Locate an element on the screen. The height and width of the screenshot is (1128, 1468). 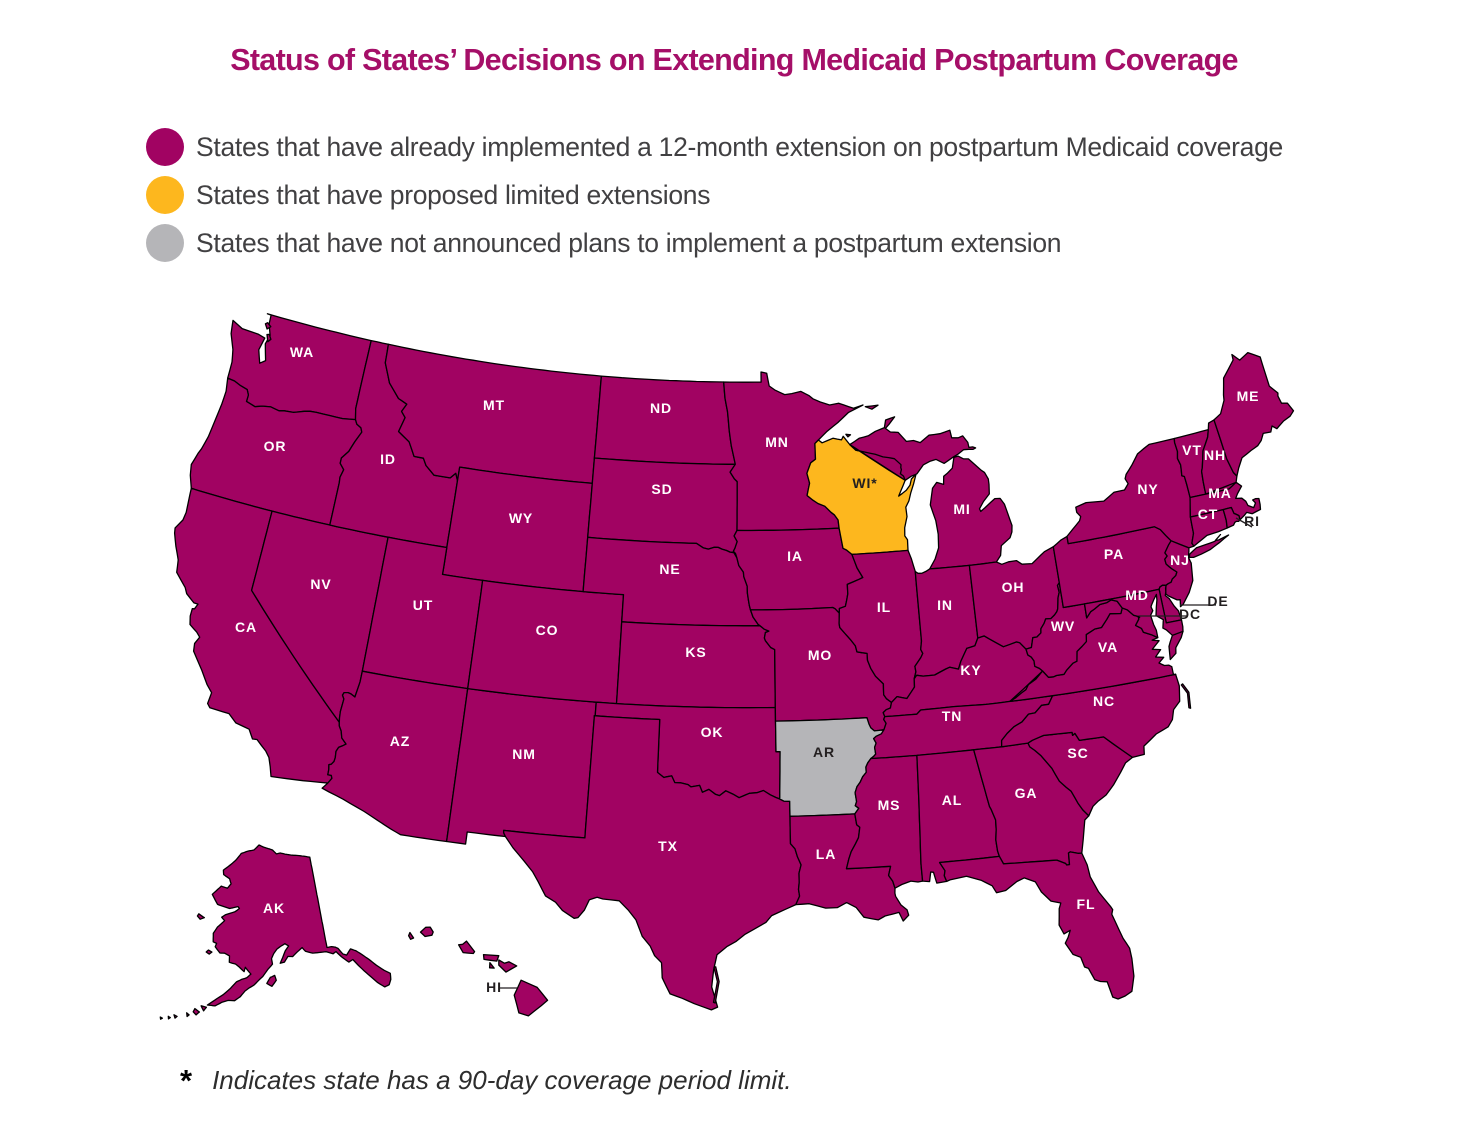
svg-text: MT is located at coordinates (494, 405).